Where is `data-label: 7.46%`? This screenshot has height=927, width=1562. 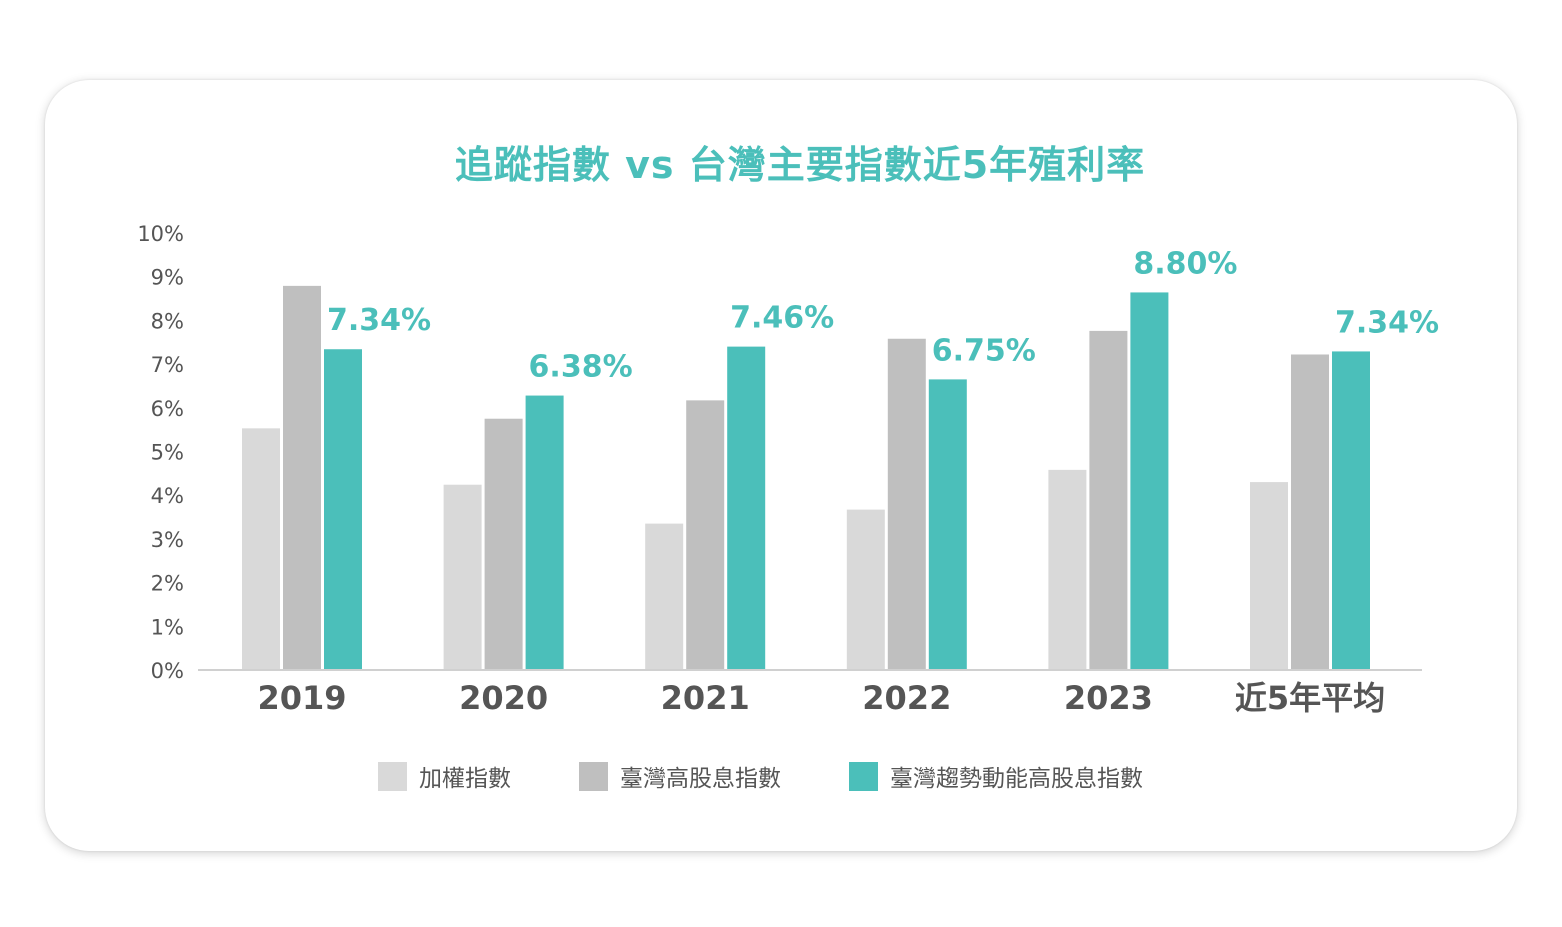 data-label: 7.46% is located at coordinates (782, 318).